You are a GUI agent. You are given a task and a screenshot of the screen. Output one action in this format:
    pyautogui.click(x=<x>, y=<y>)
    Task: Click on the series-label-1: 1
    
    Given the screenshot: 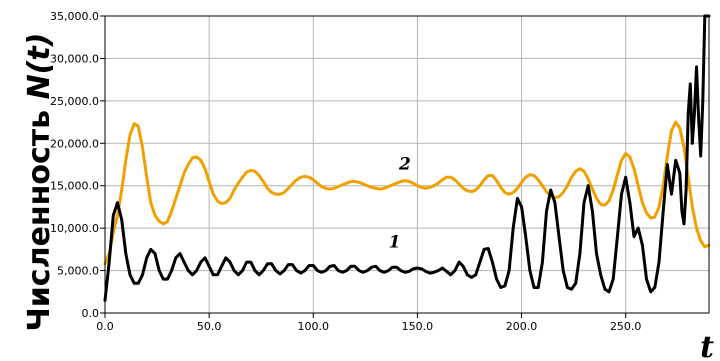 What is the action you would take?
    pyautogui.click(x=395, y=243)
    